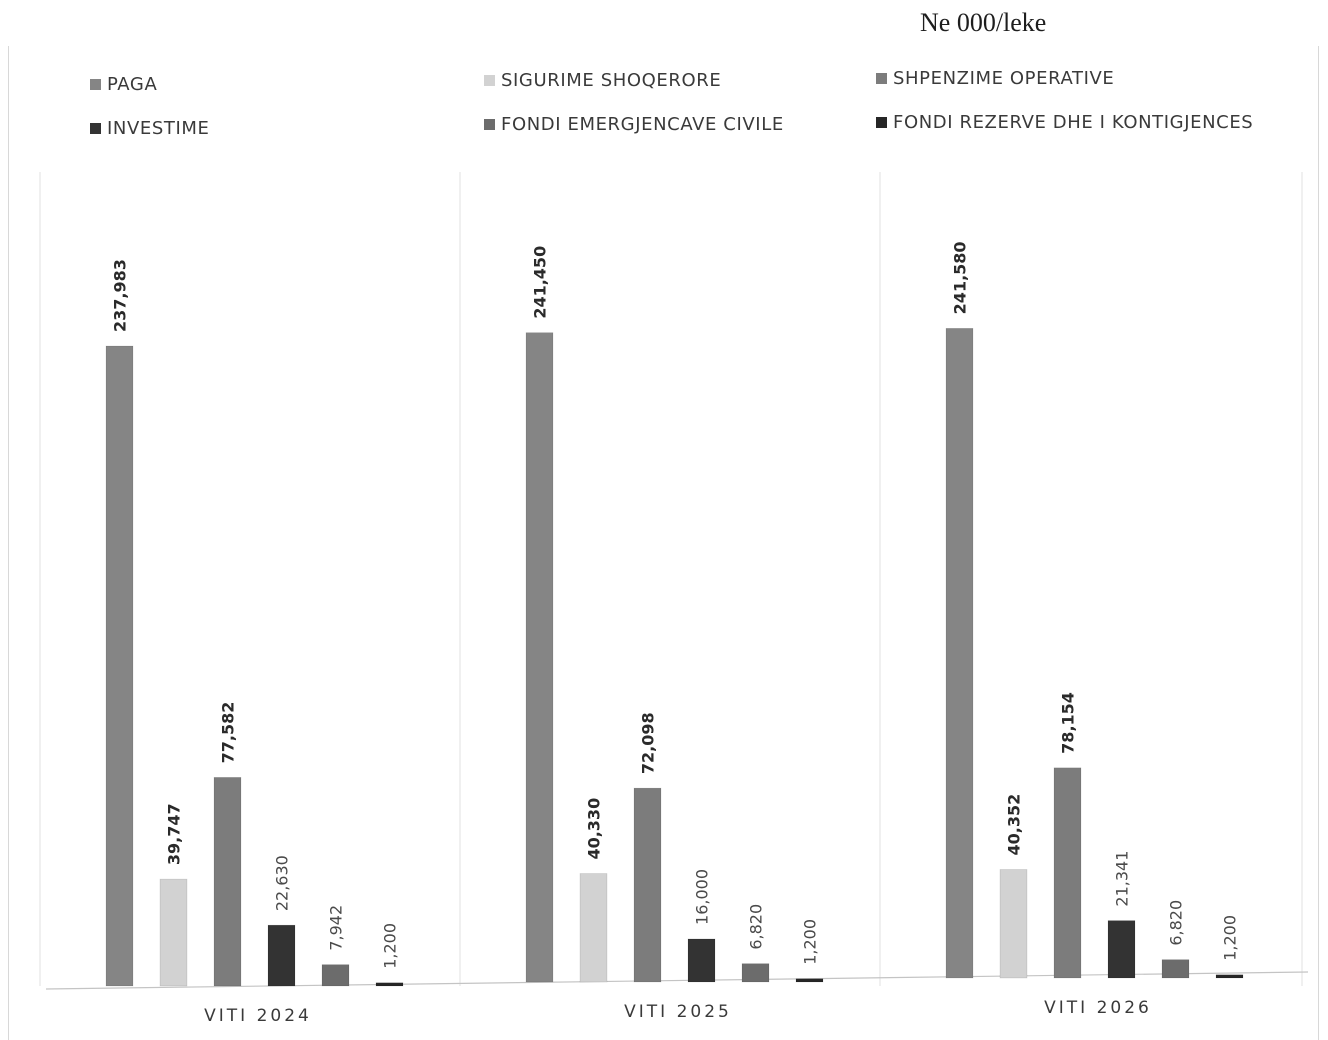 The height and width of the screenshot is (1040, 1328). I want to click on x-axis-baseline, so click(677, 980).